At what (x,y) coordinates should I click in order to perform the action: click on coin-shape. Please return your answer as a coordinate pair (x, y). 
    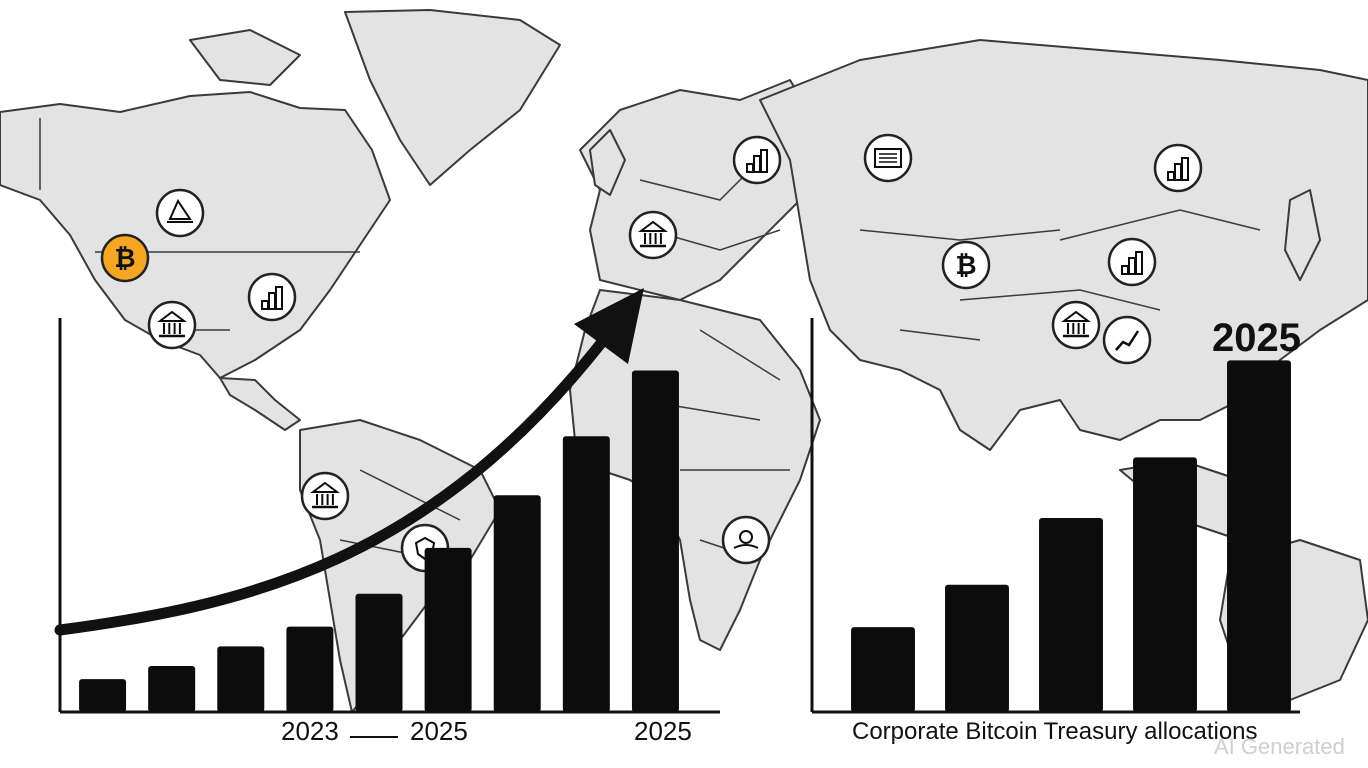
    Looking at the image, I should click on (746, 537).